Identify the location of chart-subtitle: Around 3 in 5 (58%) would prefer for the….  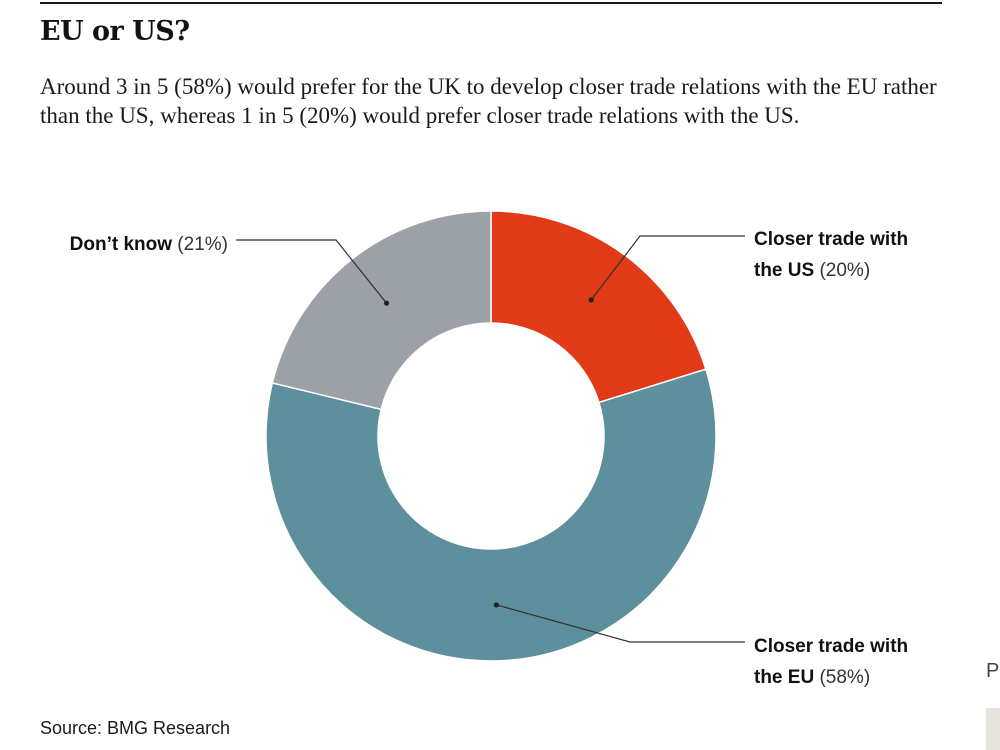
(488, 101).